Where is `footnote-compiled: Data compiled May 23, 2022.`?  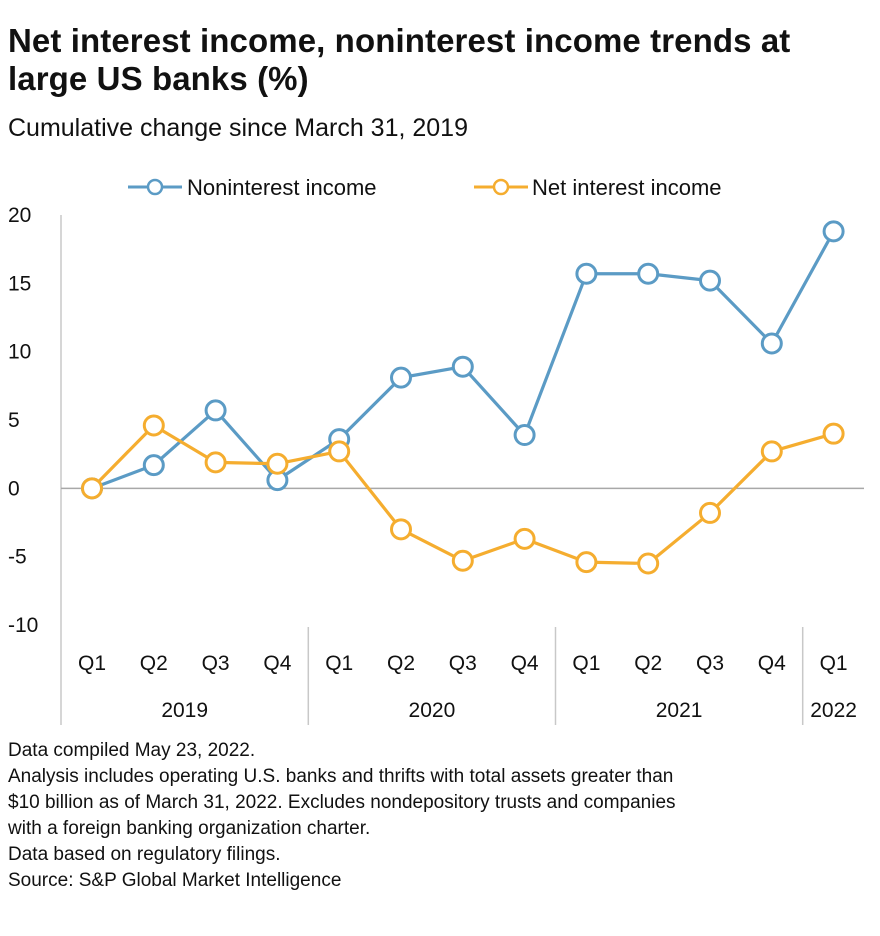 footnote-compiled: Data compiled May 23, 2022. is located at coordinates (132, 750).